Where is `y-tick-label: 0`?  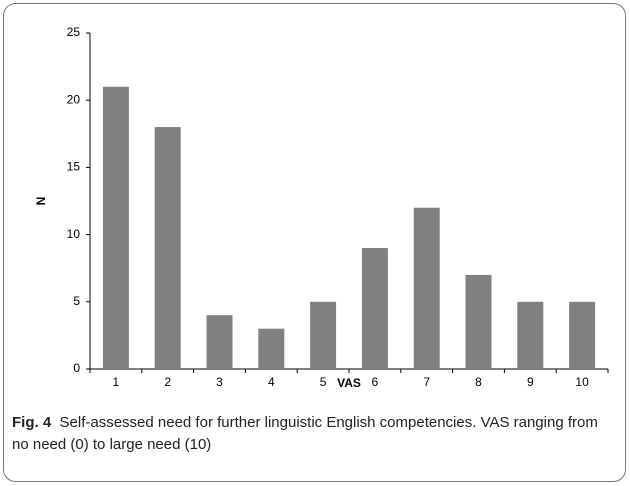 y-tick-label: 0 is located at coordinates (76, 368).